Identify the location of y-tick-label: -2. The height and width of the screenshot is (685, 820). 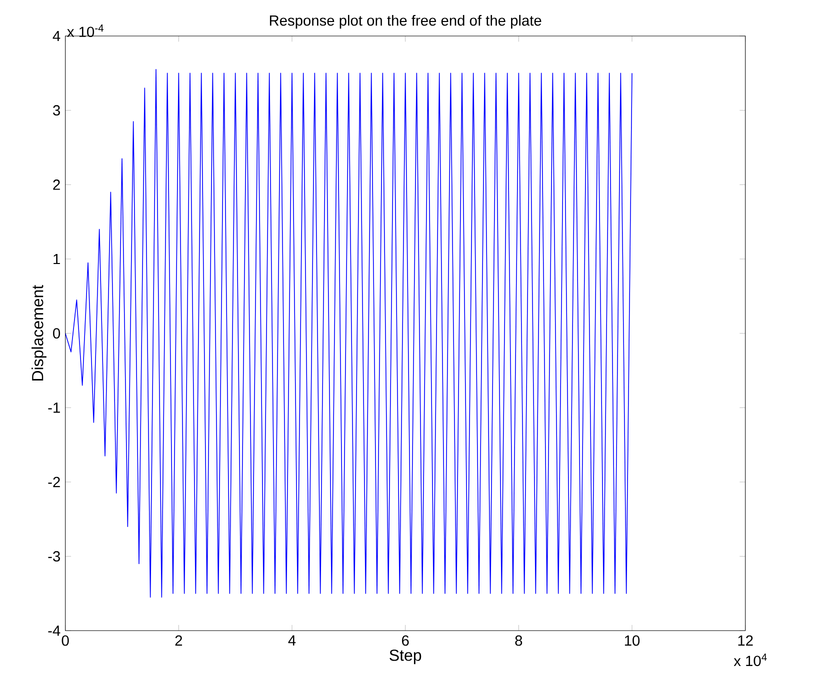
(54, 481).